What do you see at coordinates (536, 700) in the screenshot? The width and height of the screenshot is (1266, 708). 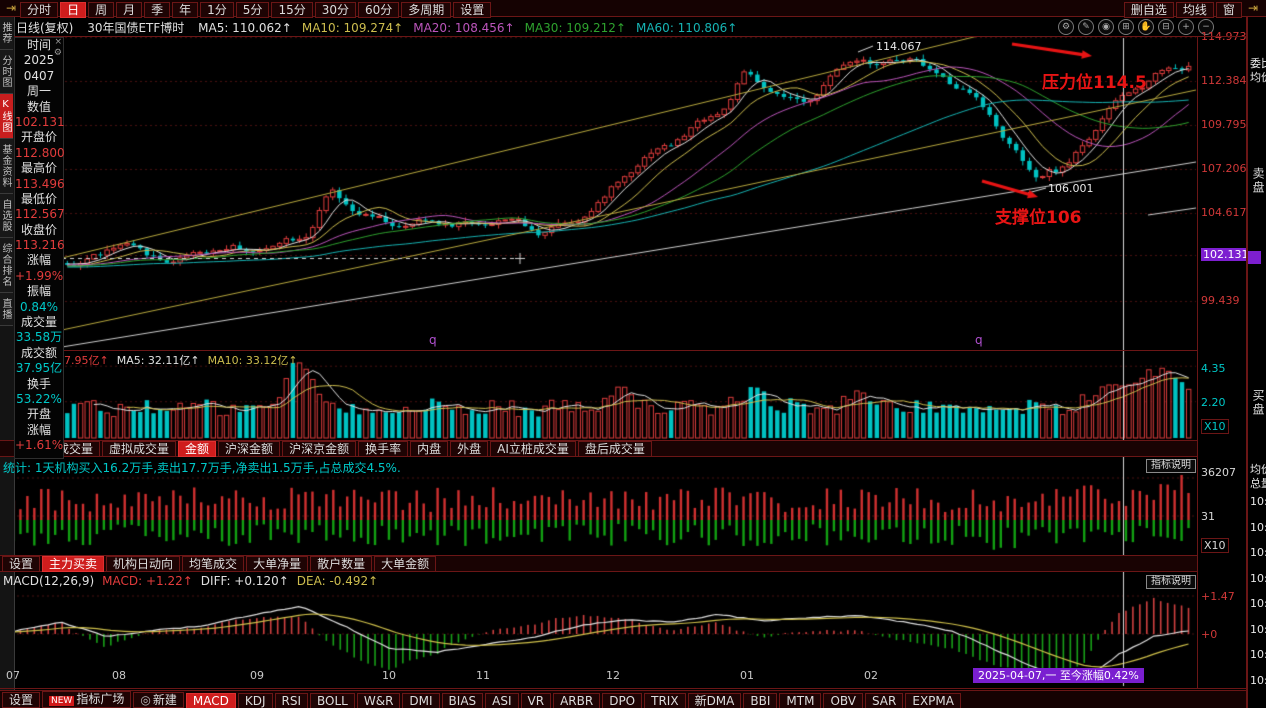 I see `indicator-tab-VR: VR` at bounding box center [536, 700].